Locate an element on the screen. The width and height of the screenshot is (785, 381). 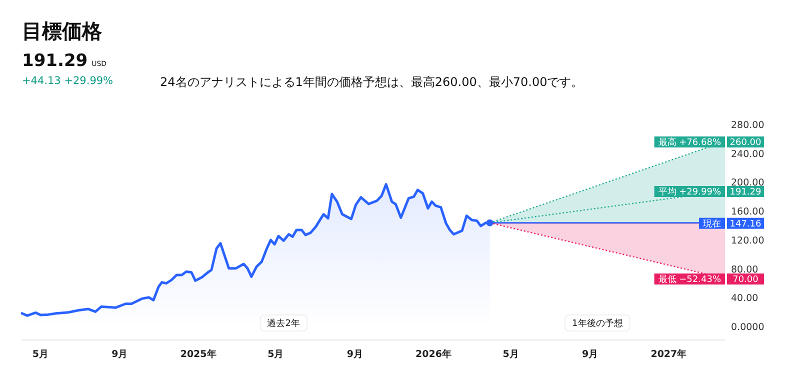
value-label: 191.29 is located at coordinates (745, 192).